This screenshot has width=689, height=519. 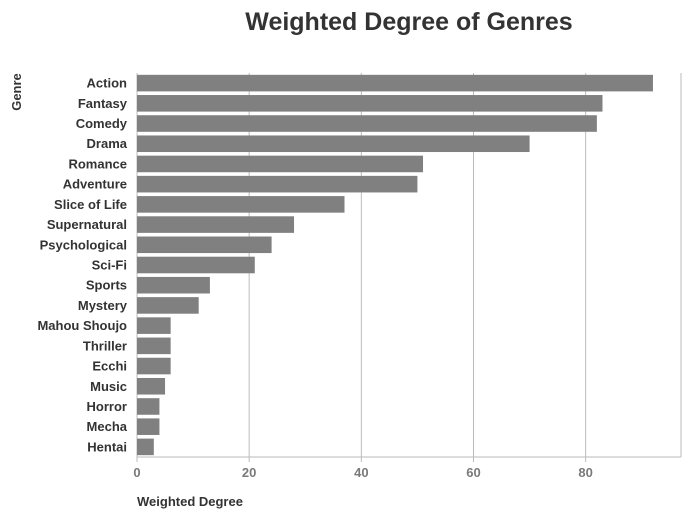 What do you see at coordinates (102, 123) in the screenshot?
I see `category-label: Comedy` at bounding box center [102, 123].